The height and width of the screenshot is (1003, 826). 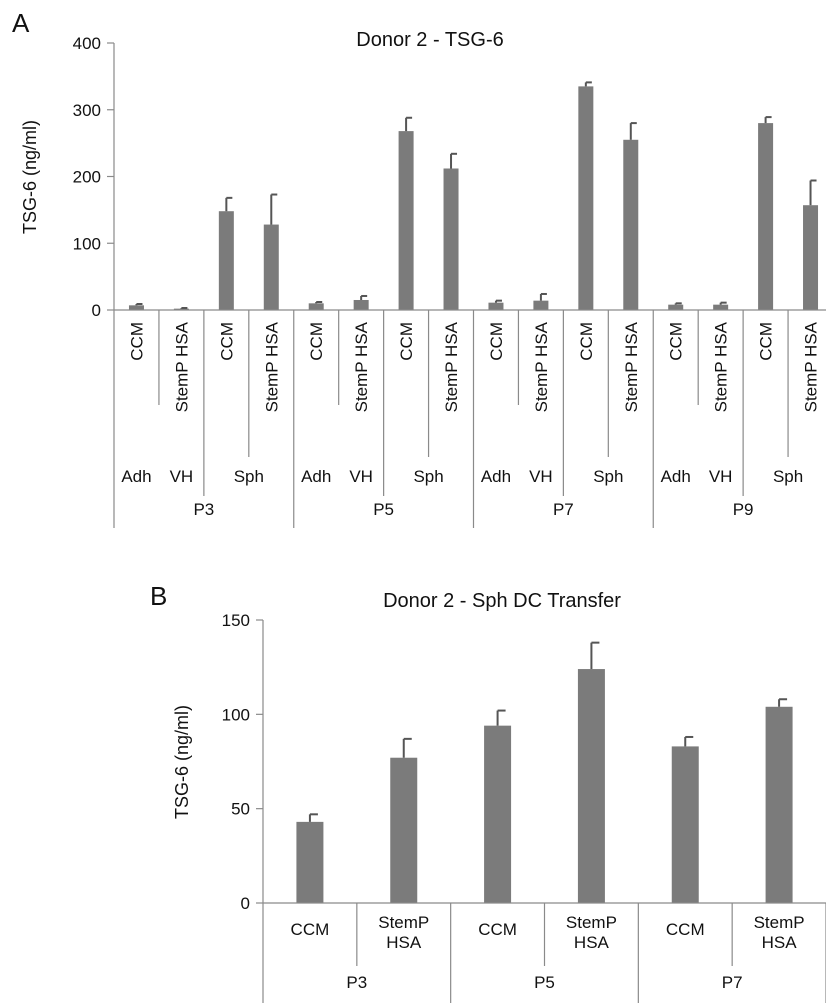 I want to click on panel-b-title: Donor 2 - Sph DC Transfer, so click(x=502, y=601).